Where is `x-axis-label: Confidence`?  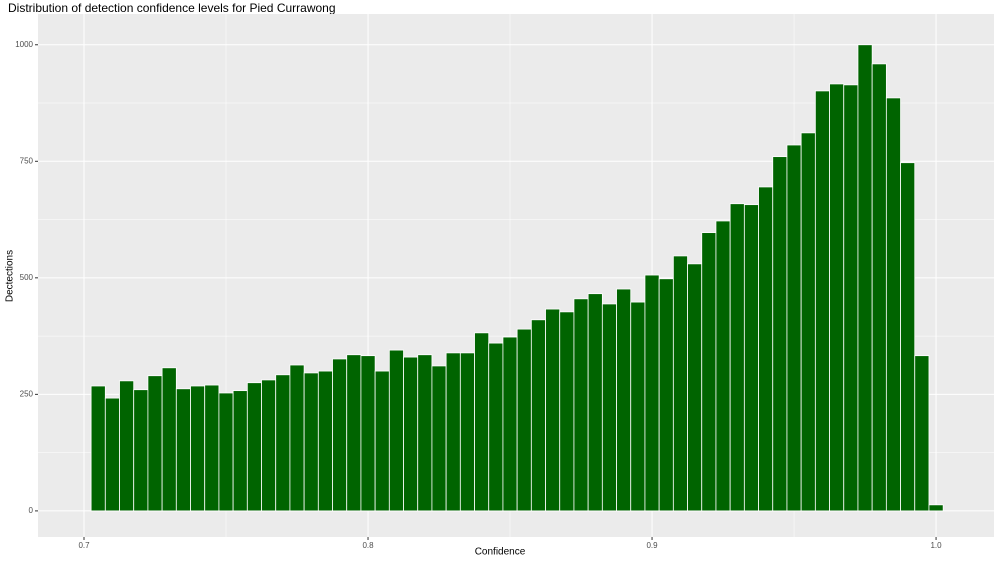 x-axis-label: Confidence is located at coordinates (500, 552).